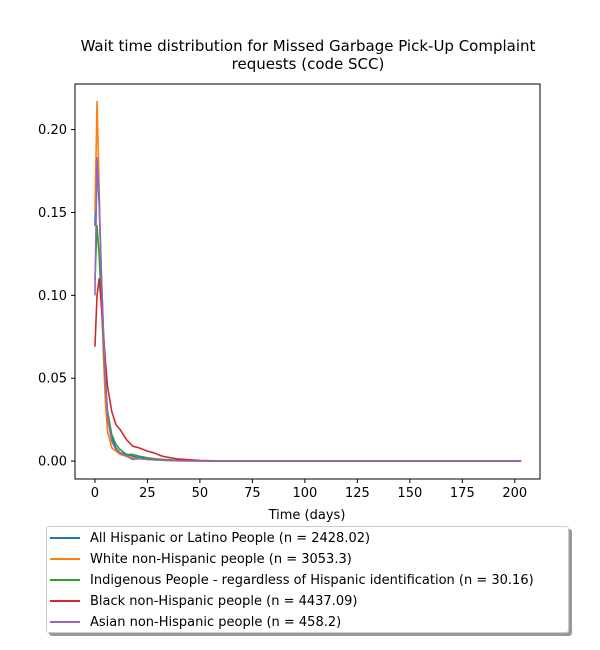  I want to click on x-tick-label: 200, so click(514, 493).